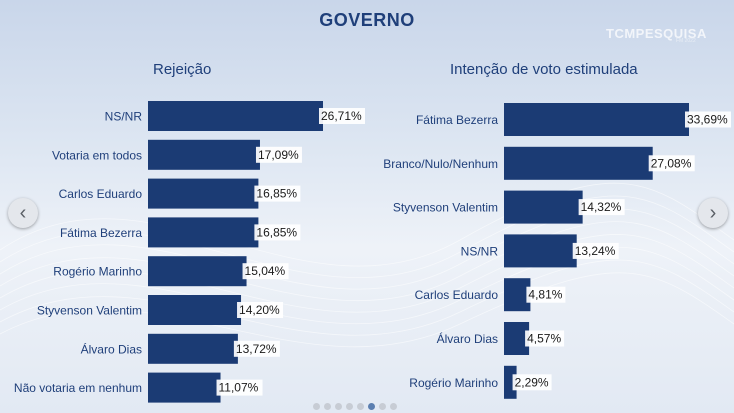 Image resolution: width=734 pixels, height=413 pixels. Describe the element at coordinates (97, 155) in the screenshot. I see `rejeicao-category-label: Votaria em todos` at that location.